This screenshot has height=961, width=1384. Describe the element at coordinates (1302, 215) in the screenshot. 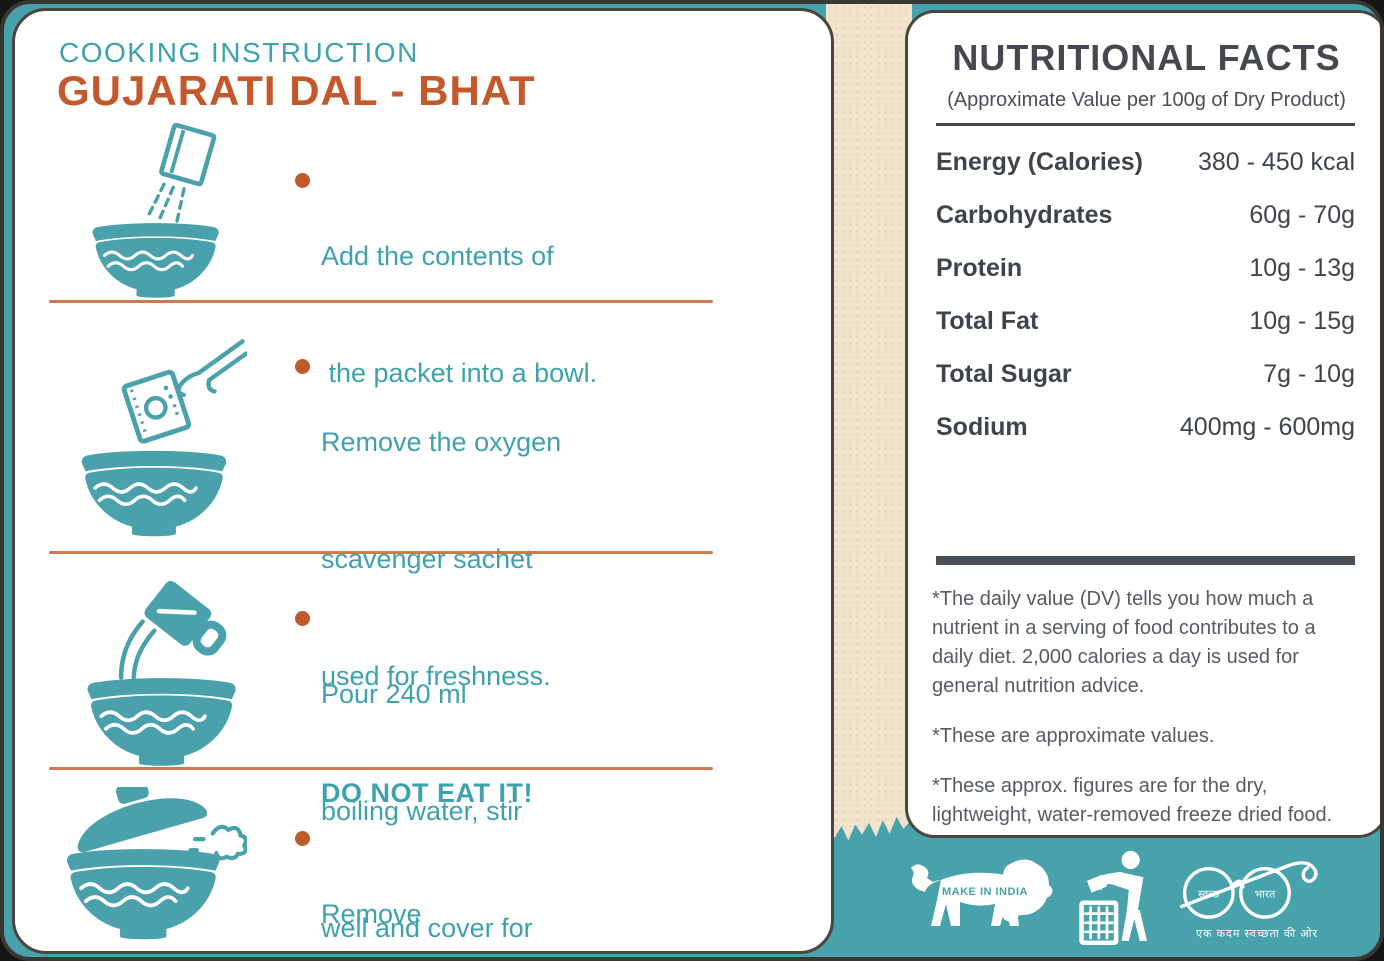

I see `nutrient-value: 60g - 70g` at that location.